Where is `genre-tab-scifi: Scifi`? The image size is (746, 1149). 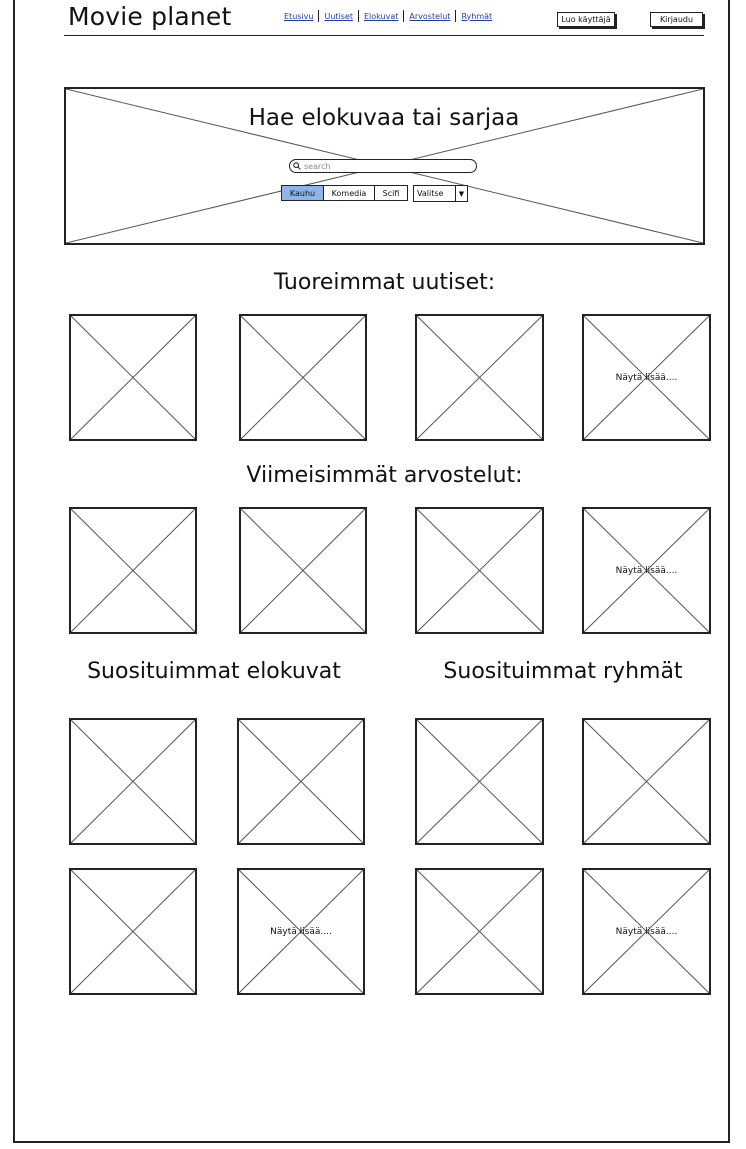 genre-tab-scifi: Scifi is located at coordinates (391, 193).